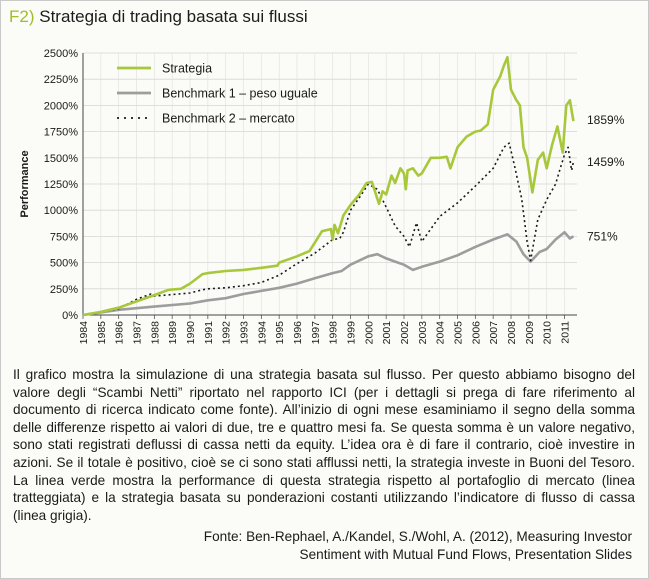  I want to click on y-tick-label: 250%, so click(64, 290).